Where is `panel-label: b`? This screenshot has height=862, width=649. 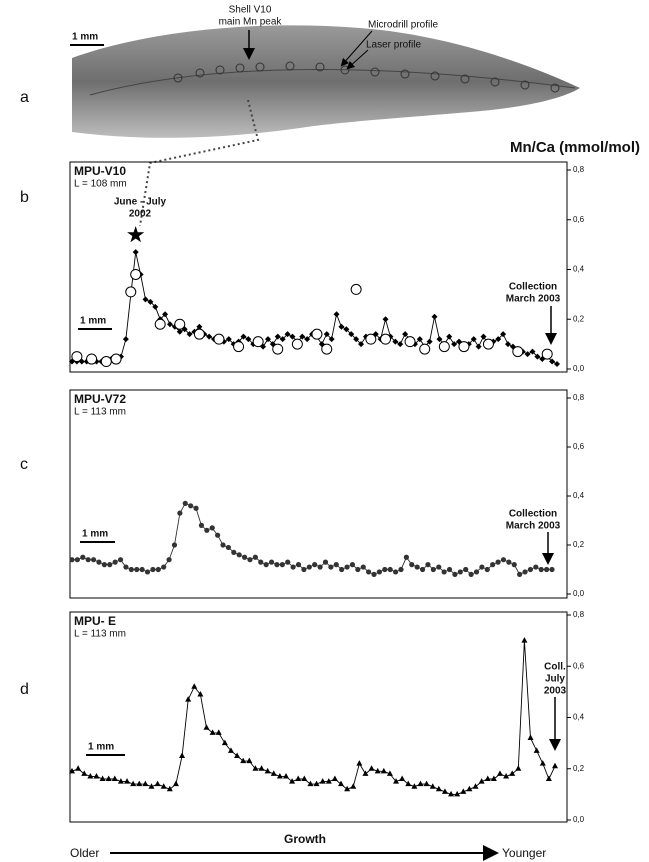 panel-label: b is located at coordinates (24, 197).